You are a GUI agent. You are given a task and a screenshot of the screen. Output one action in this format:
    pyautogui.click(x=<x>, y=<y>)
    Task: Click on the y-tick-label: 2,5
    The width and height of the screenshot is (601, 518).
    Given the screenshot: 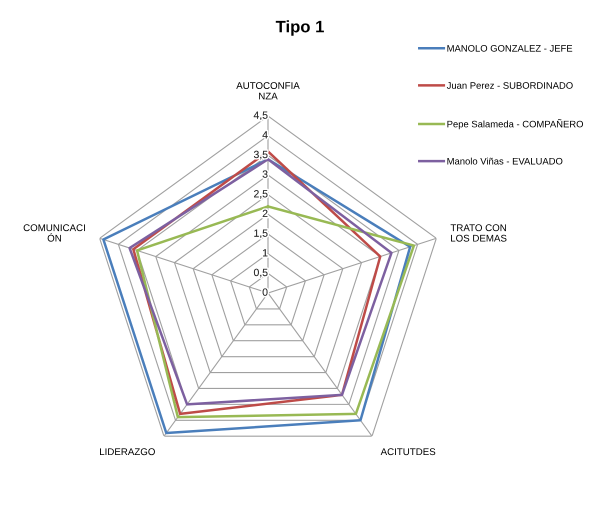 What is the action you would take?
    pyautogui.click(x=261, y=194)
    